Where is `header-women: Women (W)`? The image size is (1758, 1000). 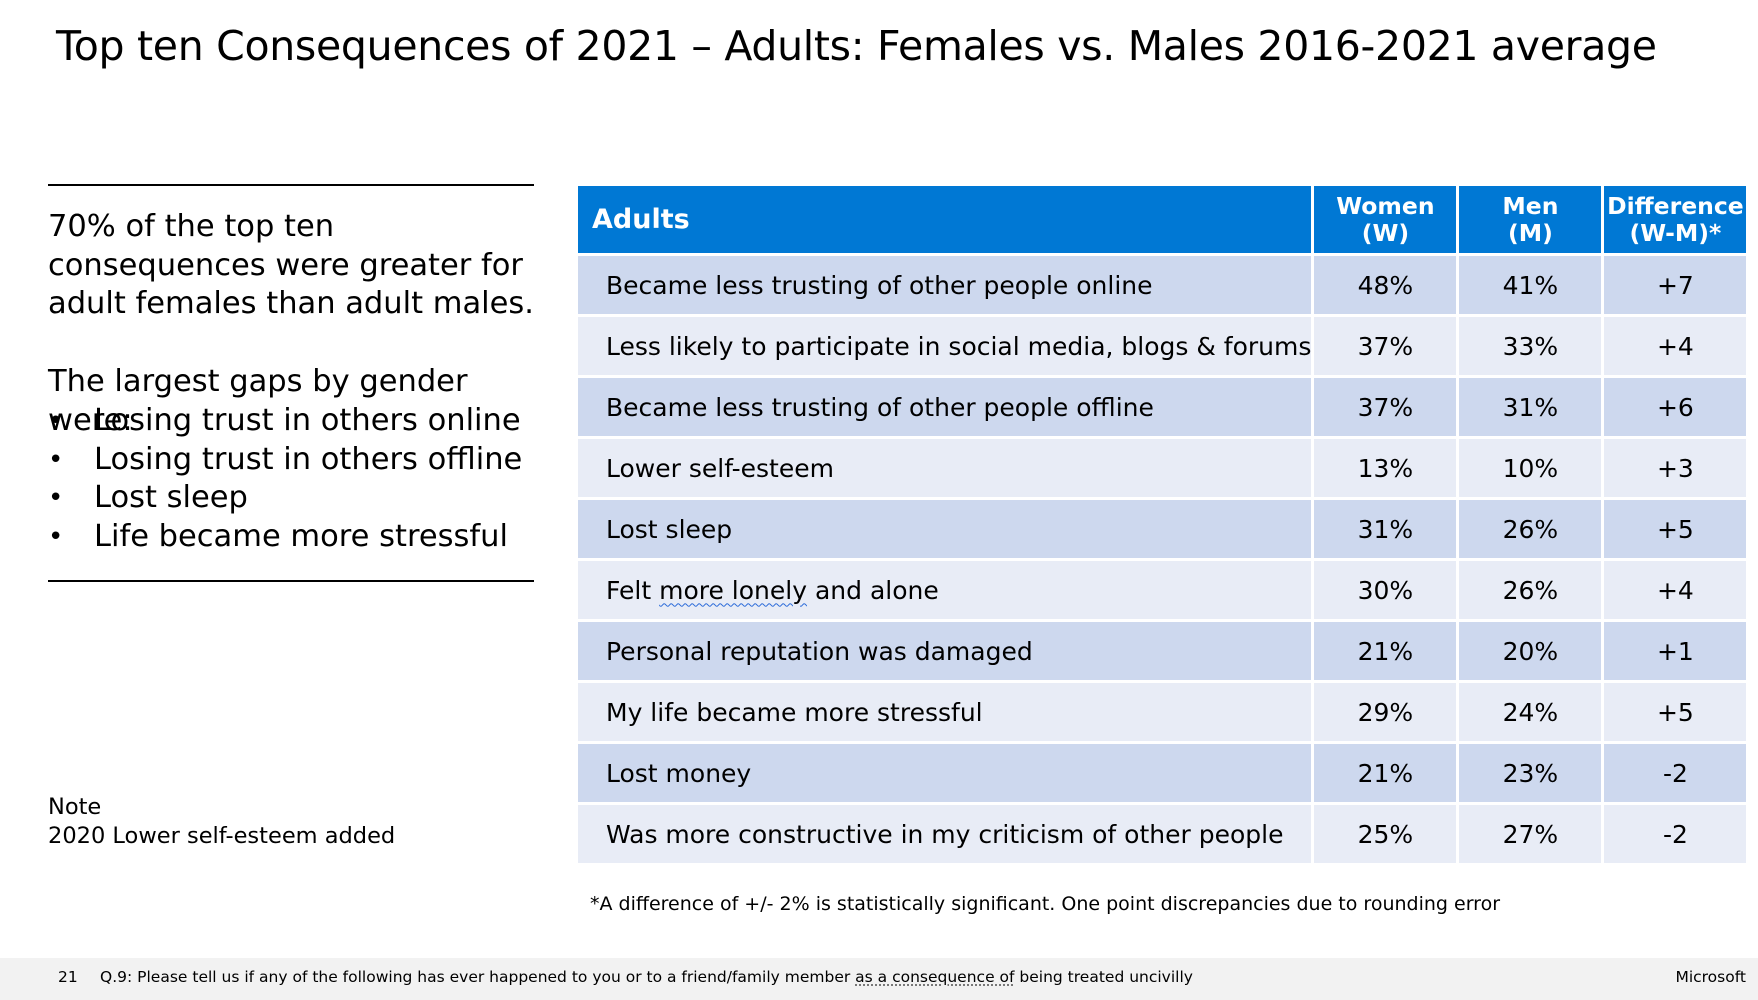 header-women: Women (W) is located at coordinates (1385, 219).